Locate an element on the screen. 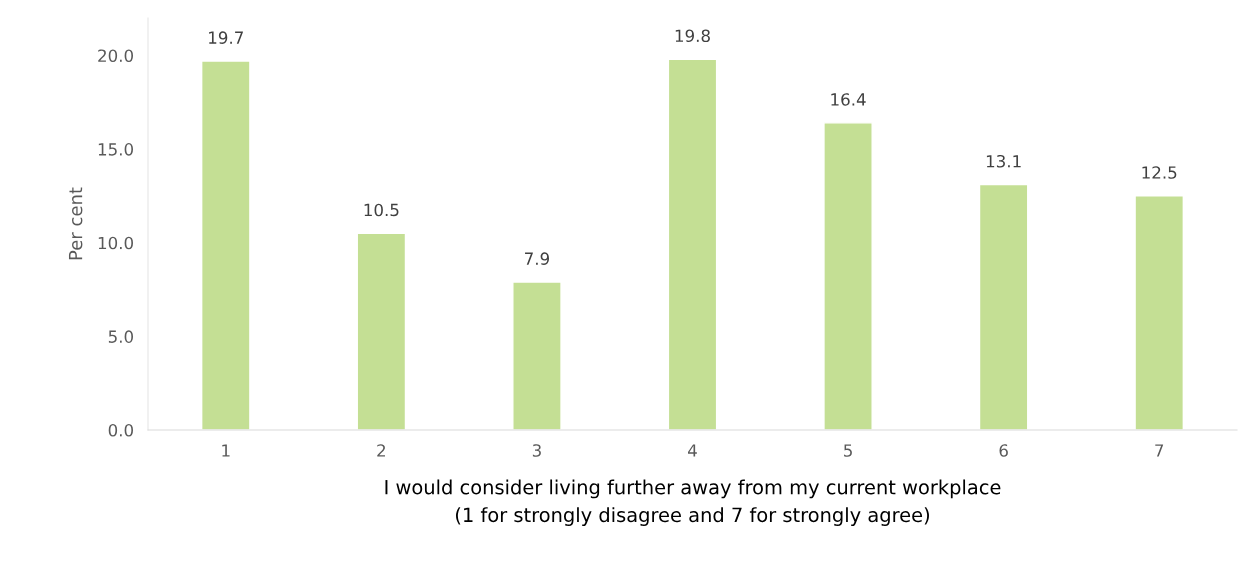 The image size is (1255, 569). data-label: 12.5 is located at coordinates (1159, 172).